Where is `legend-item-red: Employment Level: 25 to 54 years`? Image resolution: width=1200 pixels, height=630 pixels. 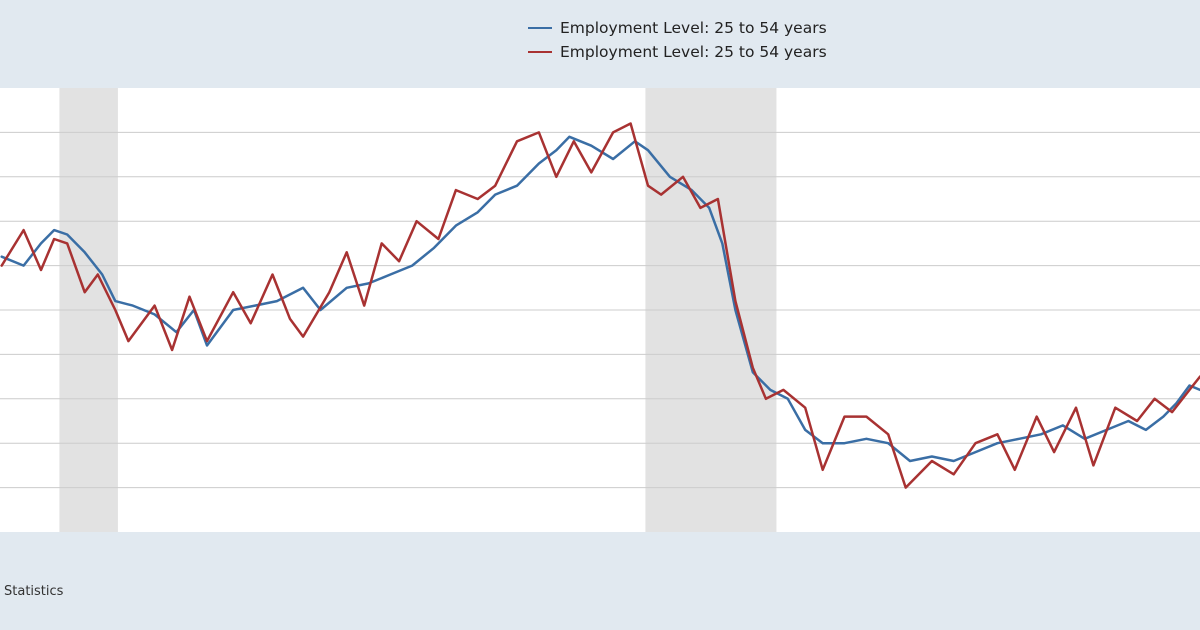
legend-item-red: Employment Level: 25 to 54 years is located at coordinates (677, 52).